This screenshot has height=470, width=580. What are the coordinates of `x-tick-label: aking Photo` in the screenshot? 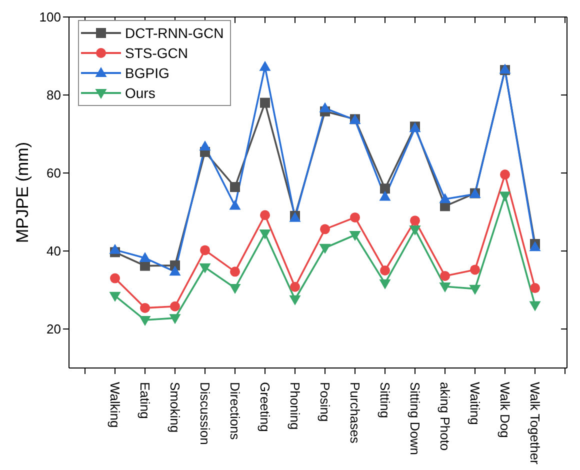 It's located at (444, 416).